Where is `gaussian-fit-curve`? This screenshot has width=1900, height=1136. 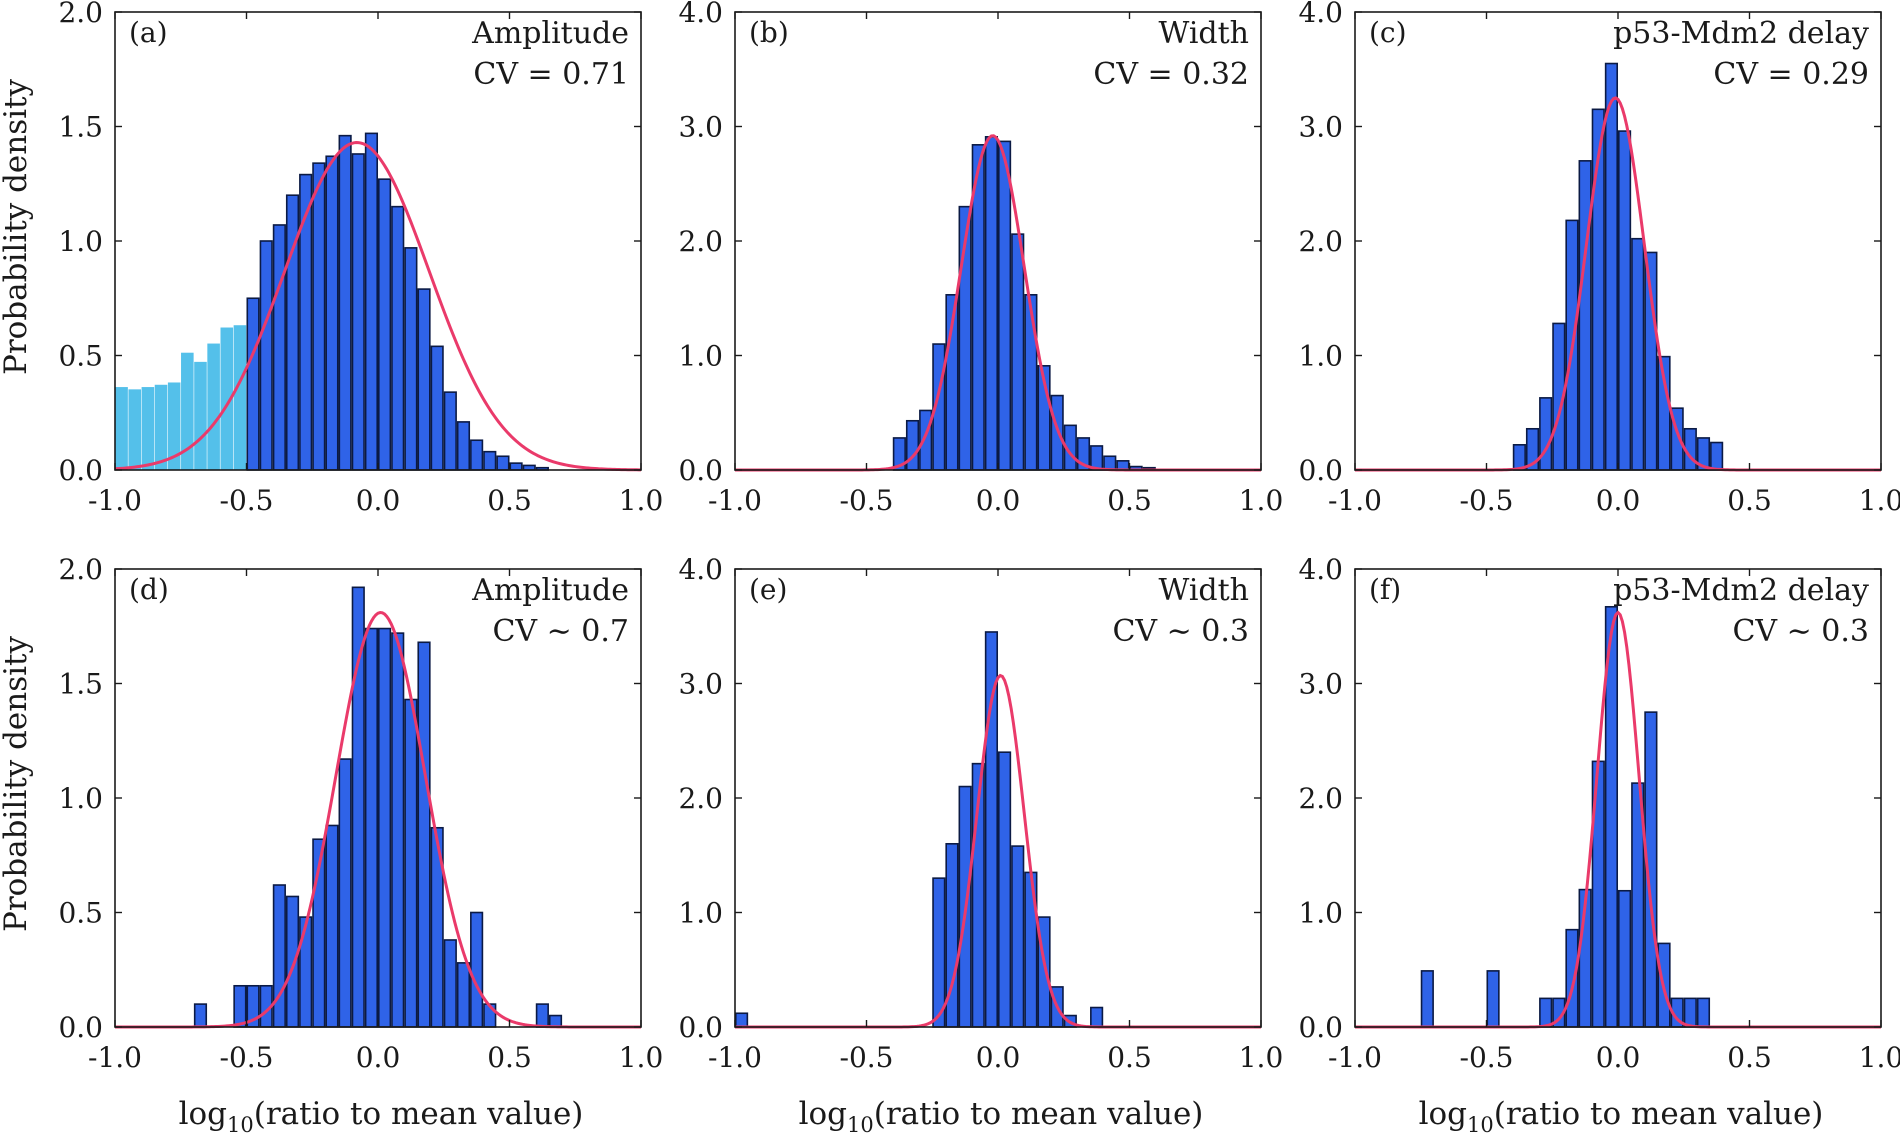
gaussian-fit-curve is located at coordinates (378, 306).